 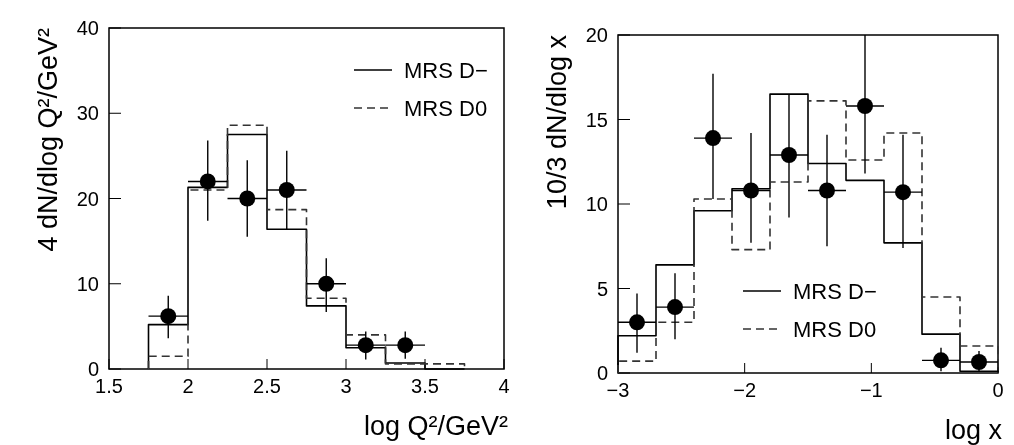 I want to click on y-axis-title: 4 dN/dlog Q²/GeV², so click(x=48, y=139).